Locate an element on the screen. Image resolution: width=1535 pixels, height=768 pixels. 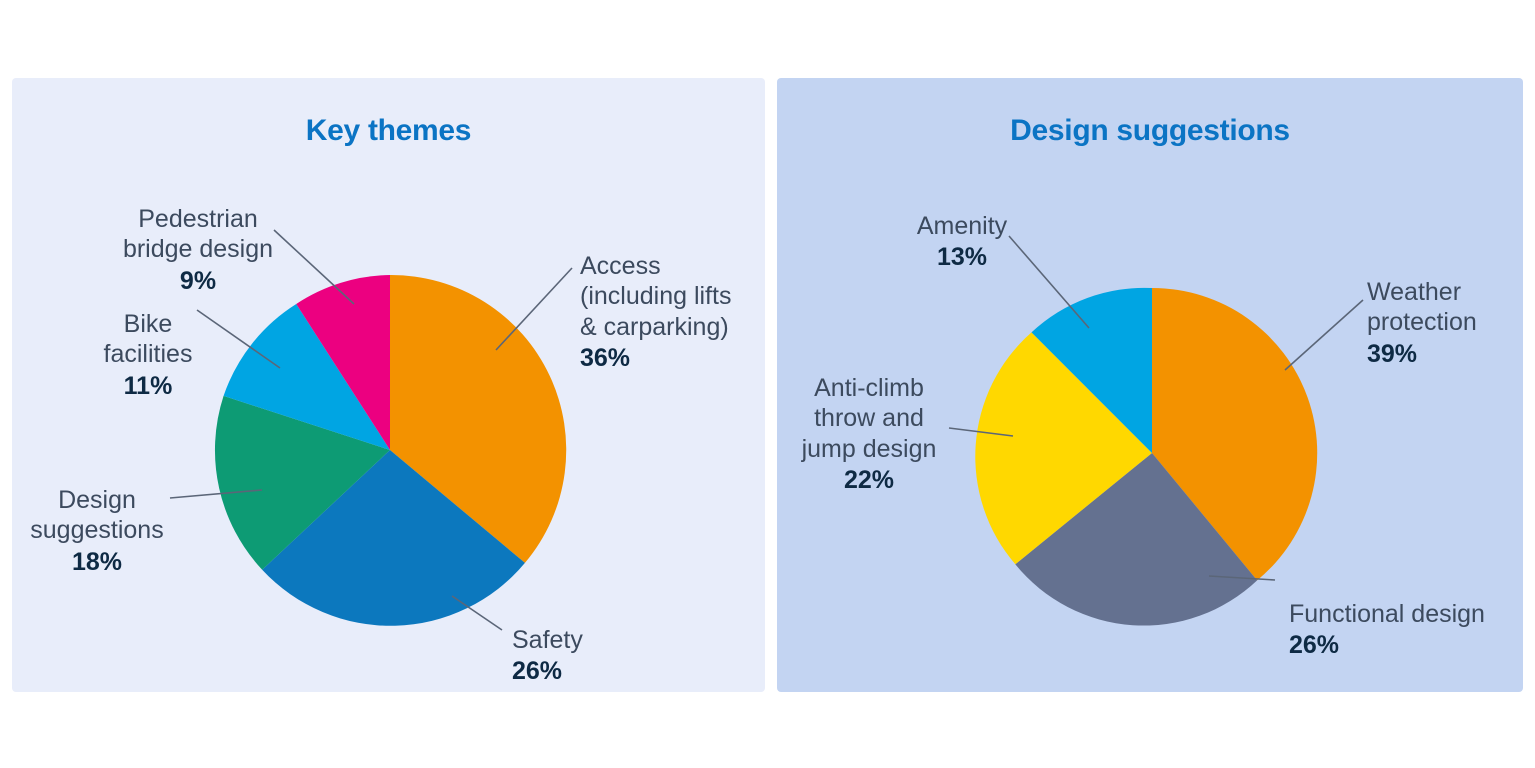
leader-line-safety is located at coordinates (477, 613).